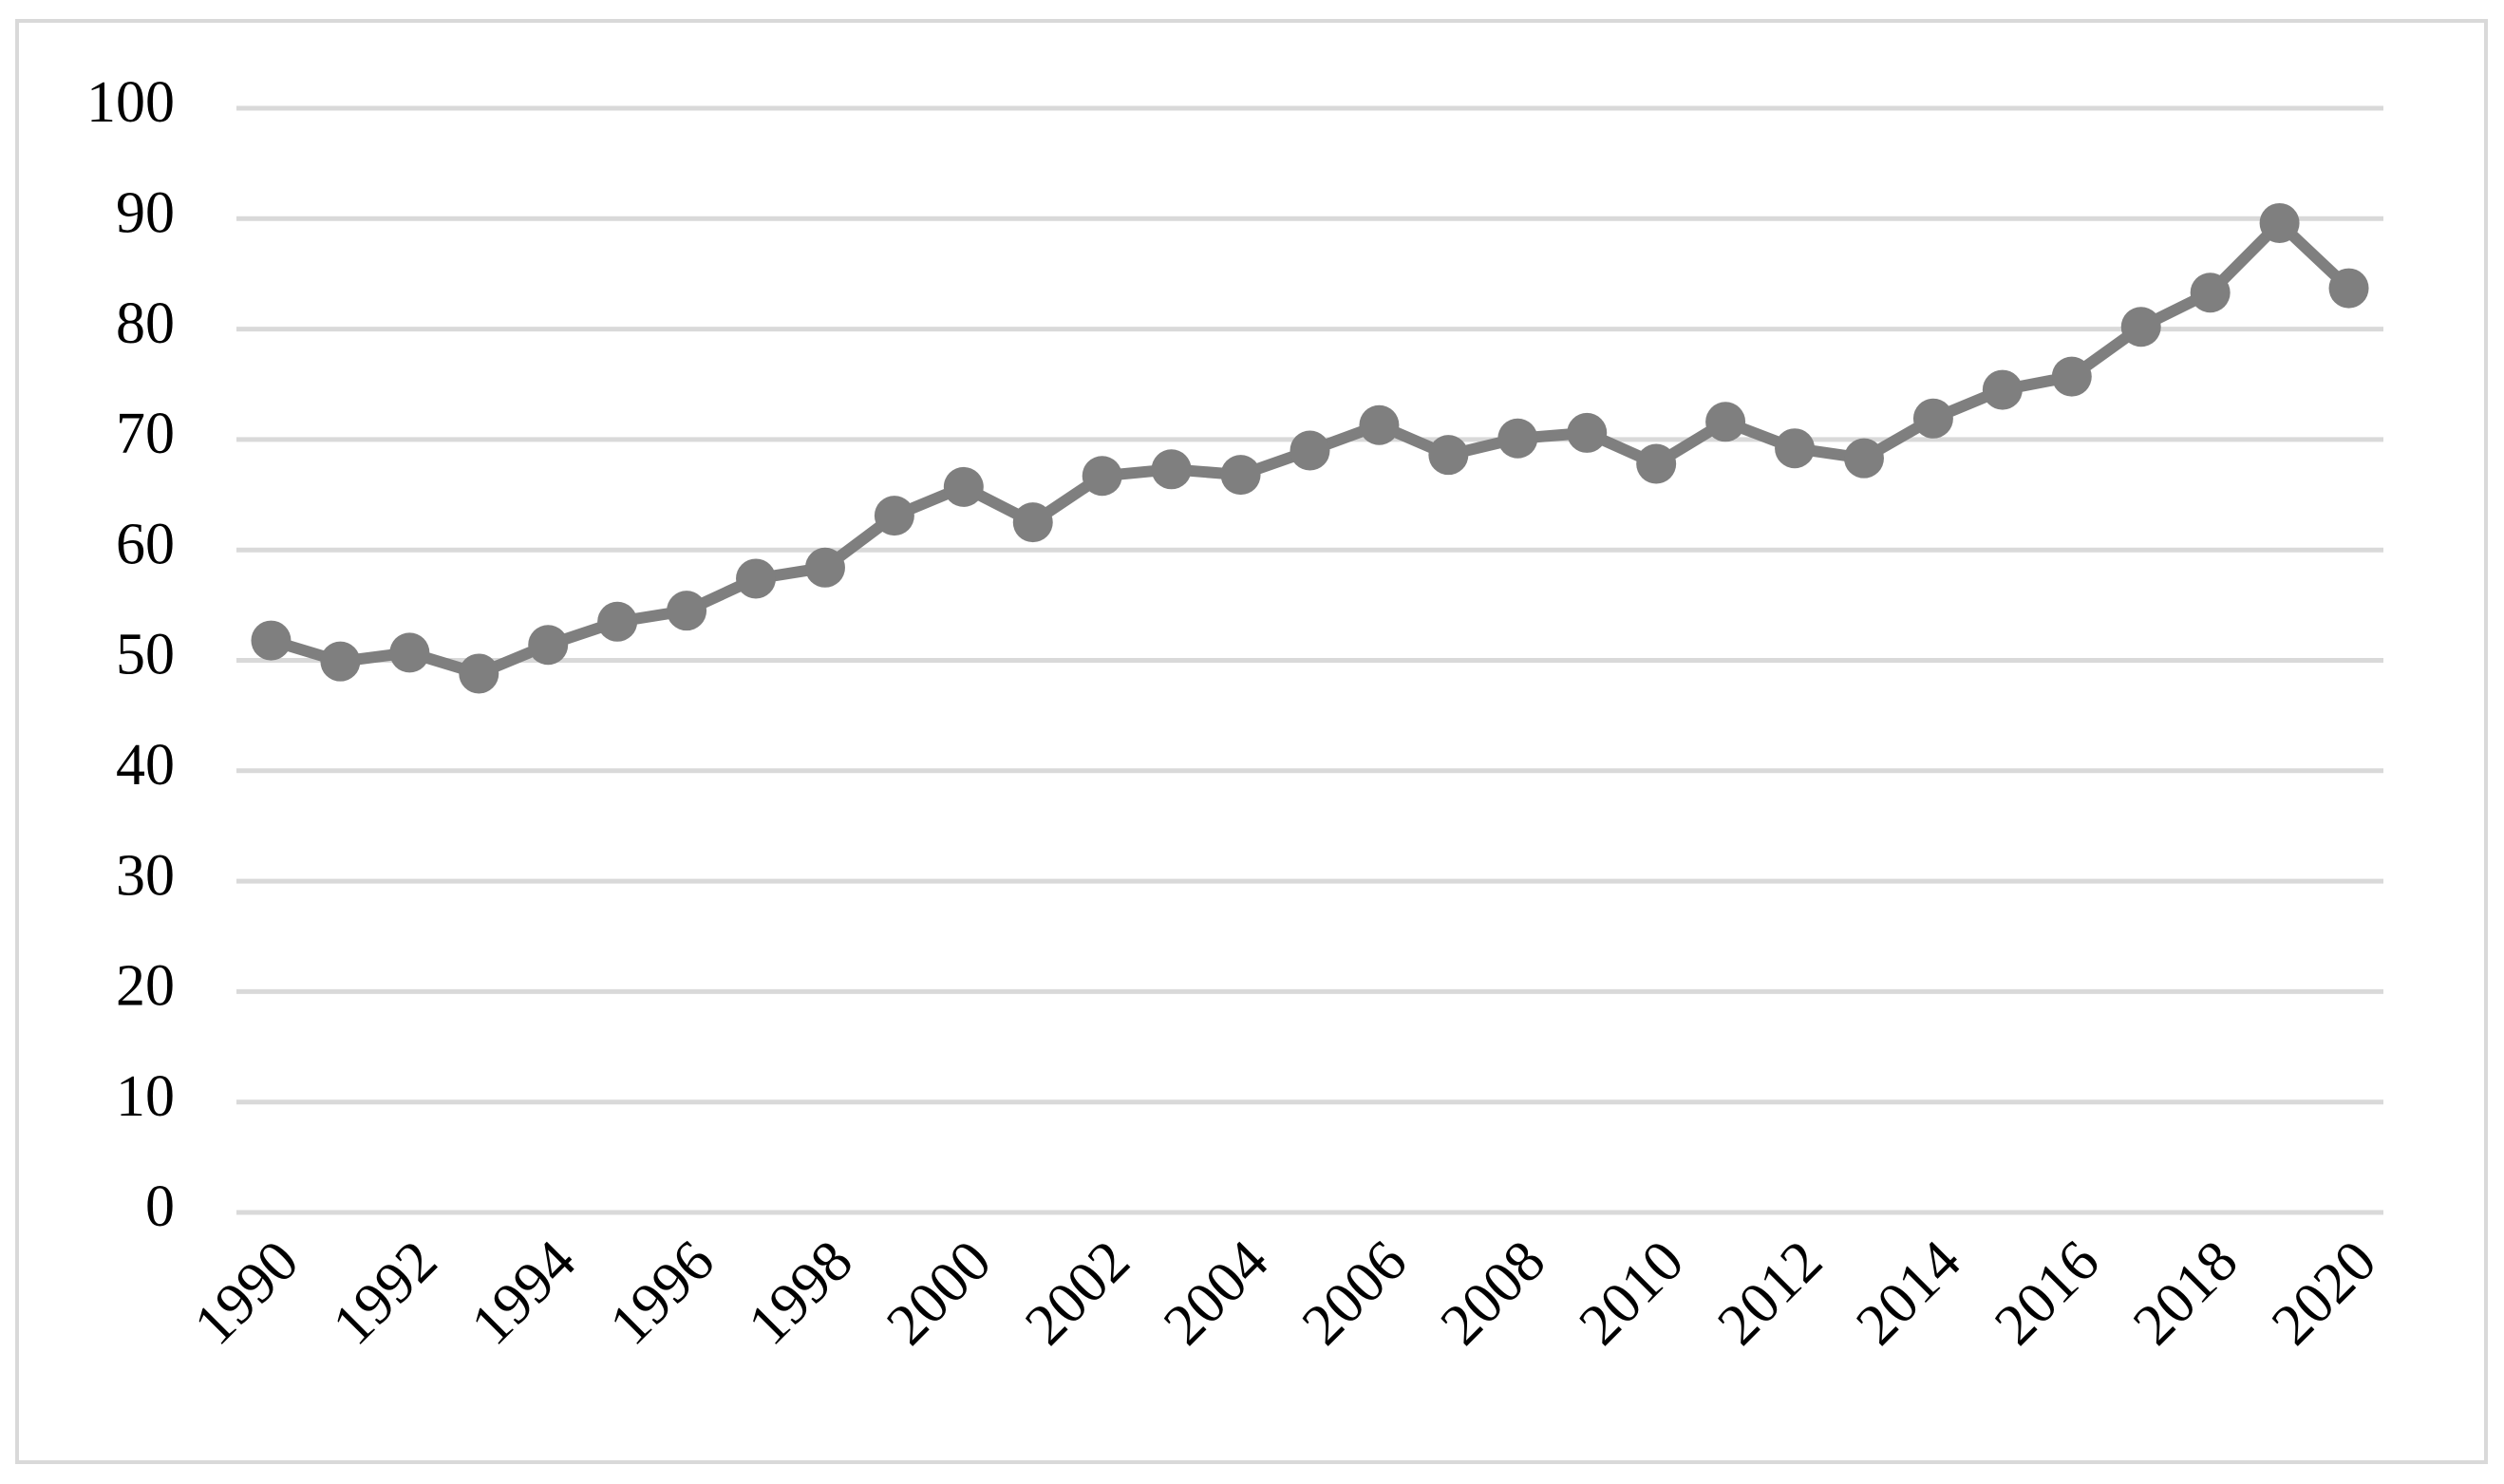 Image resolution: width=2504 pixels, height=1484 pixels. Describe the element at coordinates (145, 655) in the screenshot. I see `y-tick-label: 50` at that location.